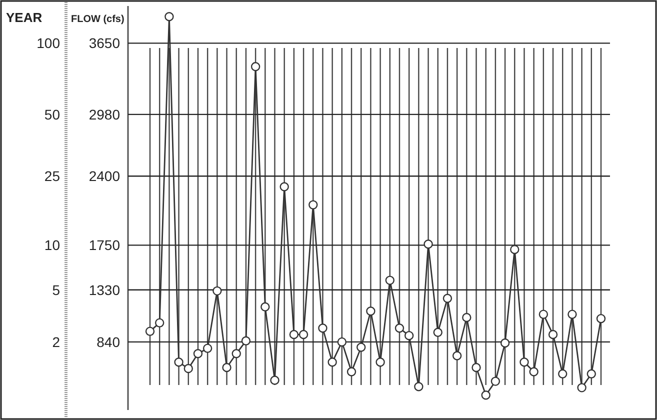  I want to click on text: YEAR, so click(24, 17).